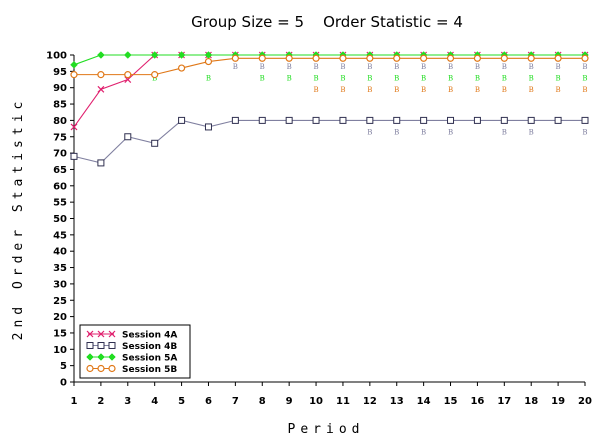 Image resolution: width=602 pixels, height=443 pixels. What do you see at coordinates (326, 429) in the screenshot?
I see `x-axis-label: Period` at bounding box center [326, 429].